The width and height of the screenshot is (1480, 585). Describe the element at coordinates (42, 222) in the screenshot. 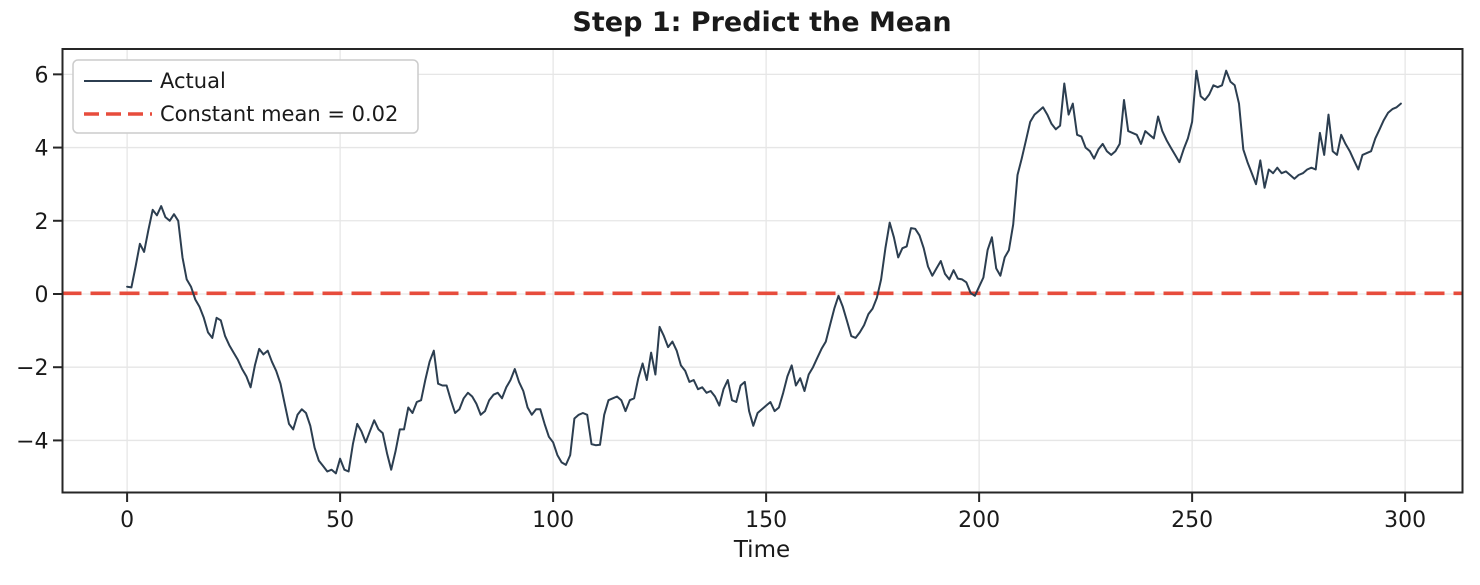

I see `y-tick-label: 2` at that location.